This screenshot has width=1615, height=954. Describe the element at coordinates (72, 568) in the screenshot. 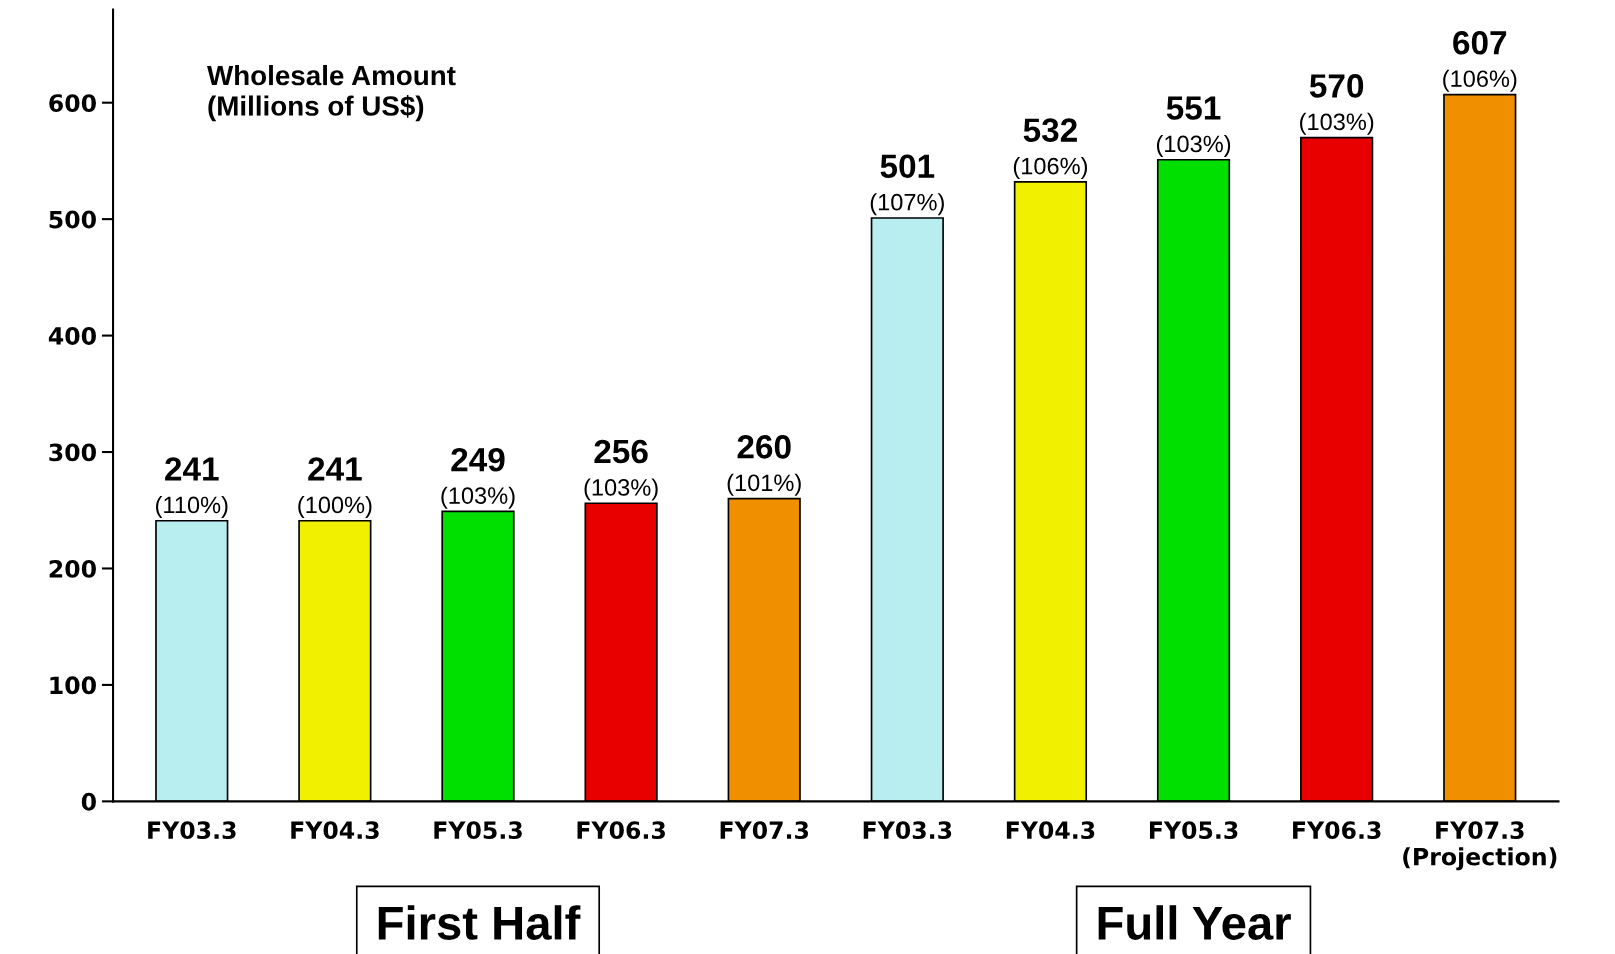

I see `y-tick-label: 200` at that location.